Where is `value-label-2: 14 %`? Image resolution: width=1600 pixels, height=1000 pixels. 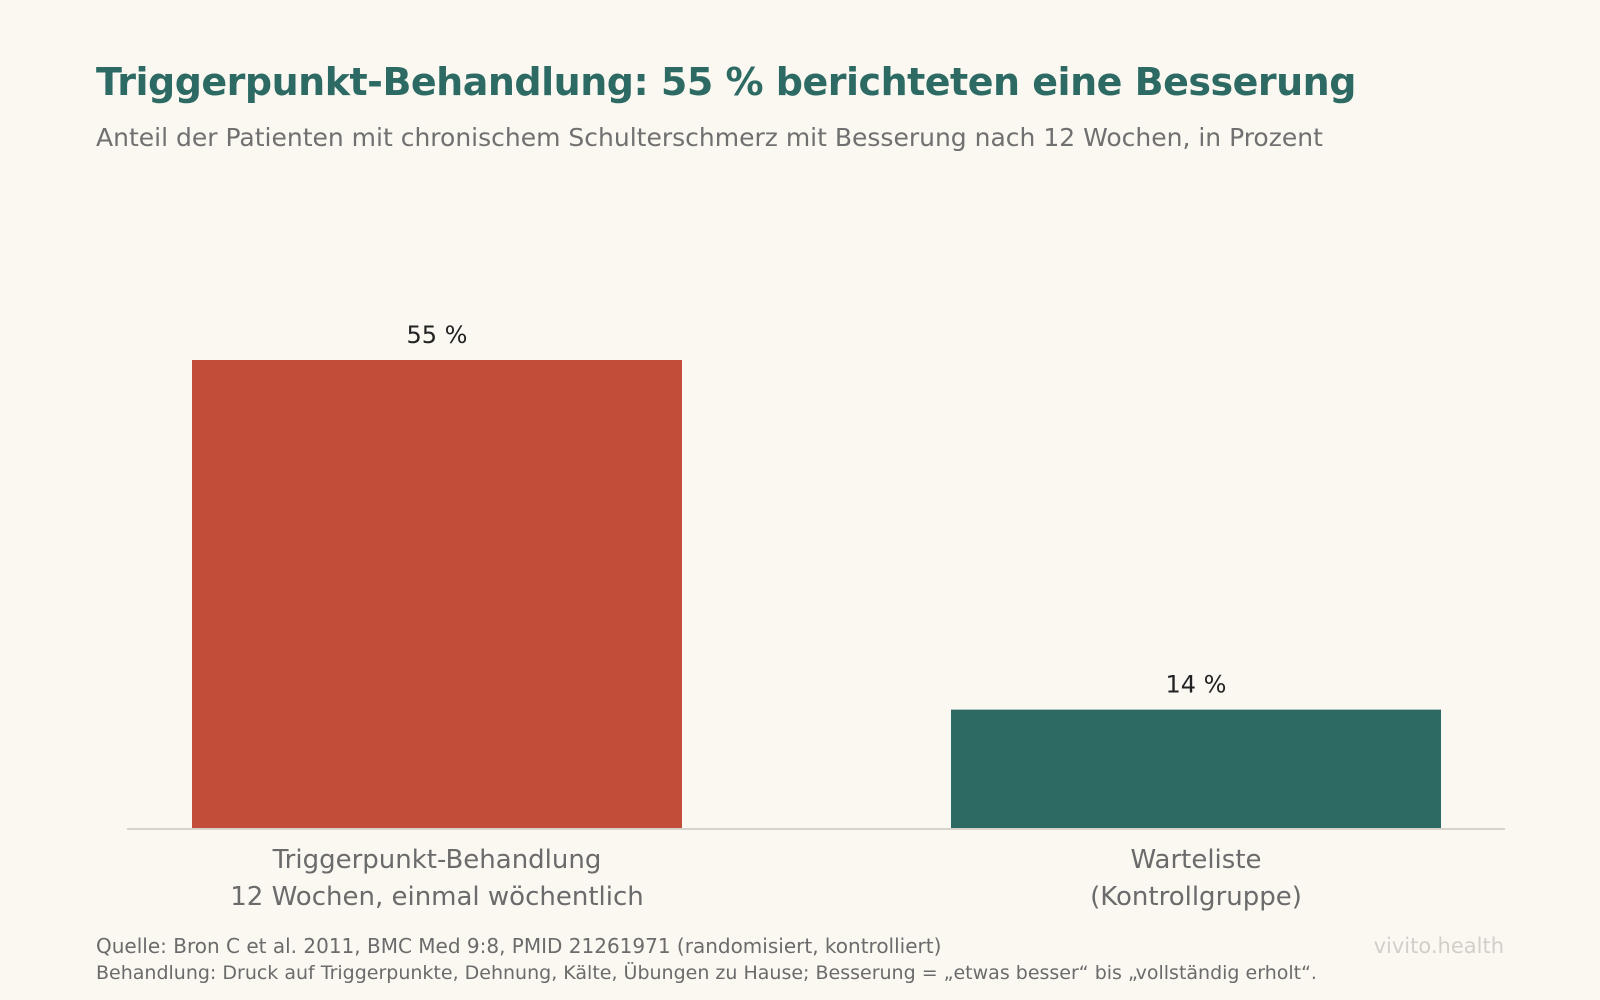 value-label-2: 14 % is located at coordinates (1196, 685).